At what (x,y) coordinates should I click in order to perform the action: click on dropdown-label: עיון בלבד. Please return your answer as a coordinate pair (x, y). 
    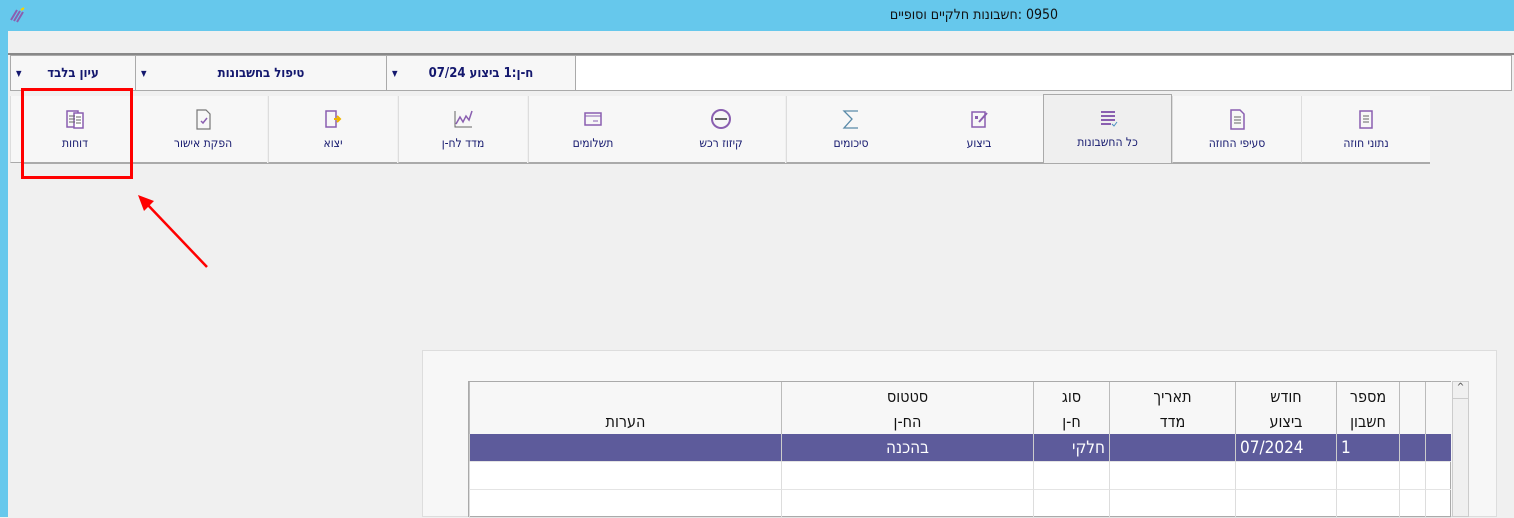
    Looking at the image, I should click on (73, 73).